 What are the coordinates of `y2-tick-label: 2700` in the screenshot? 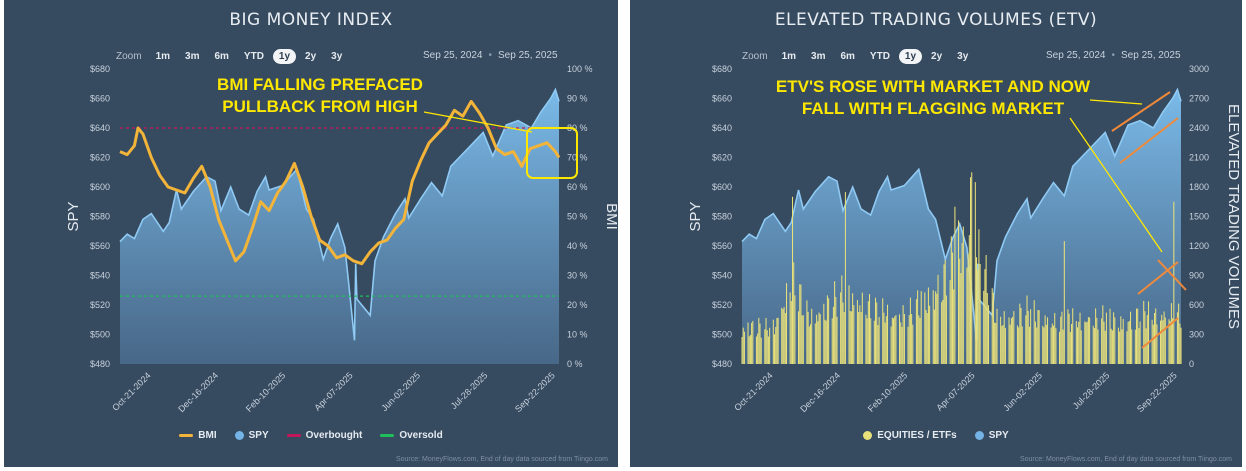 It's located at (1199, 99).